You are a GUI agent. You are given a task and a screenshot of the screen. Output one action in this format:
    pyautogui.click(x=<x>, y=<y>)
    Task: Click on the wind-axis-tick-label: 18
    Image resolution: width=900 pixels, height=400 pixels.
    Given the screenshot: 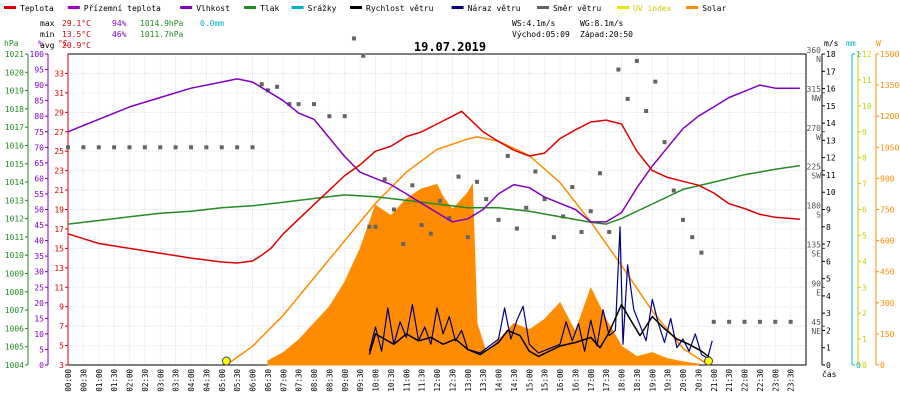 What is the action you would take?
    pyautogui.click(x=831, y=54)
    